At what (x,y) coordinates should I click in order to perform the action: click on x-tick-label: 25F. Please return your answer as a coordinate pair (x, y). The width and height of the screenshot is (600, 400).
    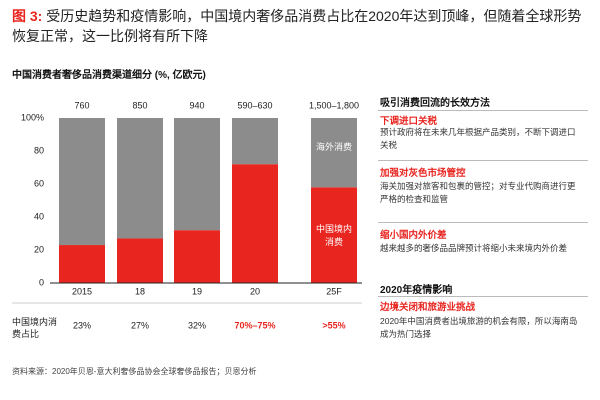
    Looking at the image, I should click on (334, 291).